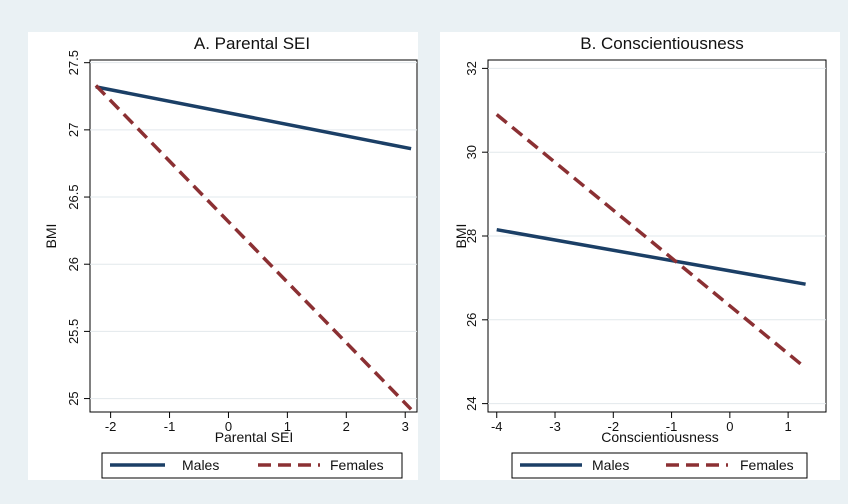 The height and width of the screenshot is (504, 848). What do you see at coordinates (471, 403) in the screenshot?
I see `panel-b-y-tick-label: 24` at bounding box center [471, 403].